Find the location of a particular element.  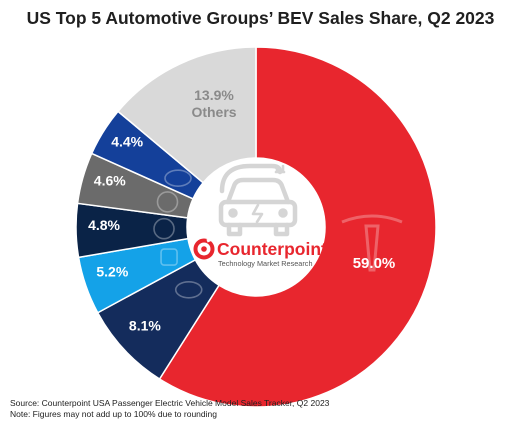

label-volkswagen: 4.8% is located at coordinates (104, 225).